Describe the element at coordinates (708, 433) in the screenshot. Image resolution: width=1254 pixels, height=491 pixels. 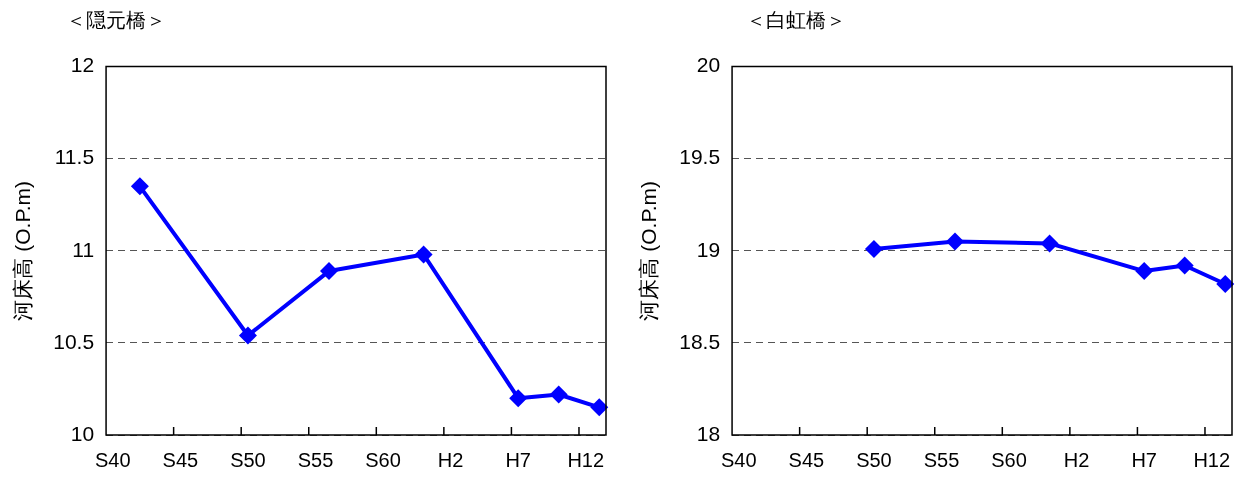
I see `y-tick-label: 18` at that location.